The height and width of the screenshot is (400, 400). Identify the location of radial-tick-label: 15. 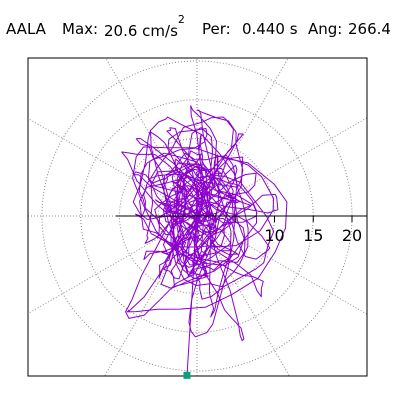
(313, 235).